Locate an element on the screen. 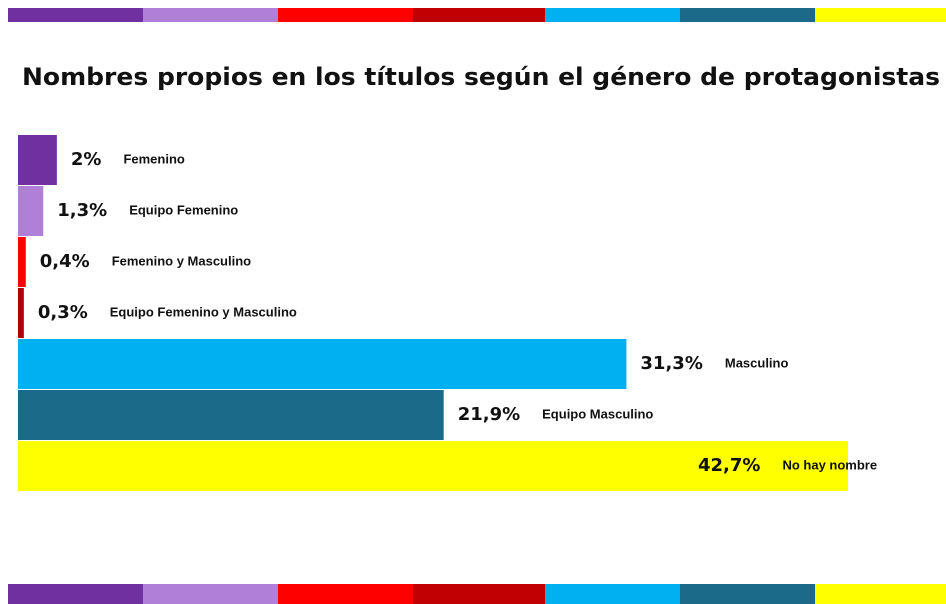 This screenshot has width=946, height=604. top-strip is located at coordinates (477, 15).